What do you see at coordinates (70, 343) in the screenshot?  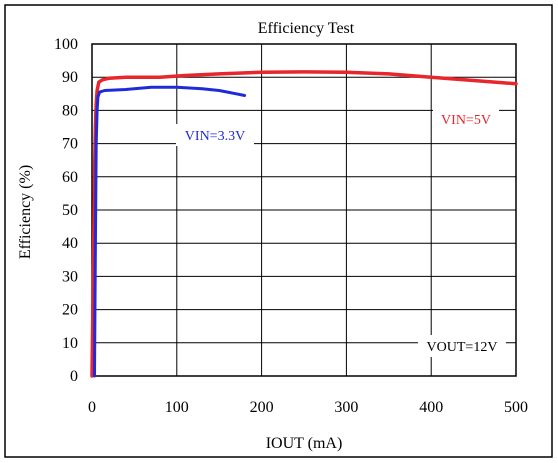 I see `y-tick-label: 10` at bounding box center [70, 343].